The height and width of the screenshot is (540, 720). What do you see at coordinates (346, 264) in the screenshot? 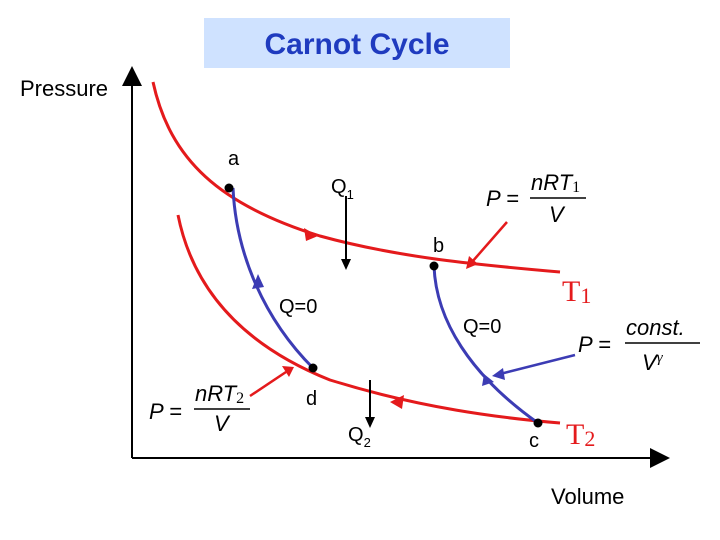
I see `q1-heat-arrowhead` at bounding box center [346, 264].